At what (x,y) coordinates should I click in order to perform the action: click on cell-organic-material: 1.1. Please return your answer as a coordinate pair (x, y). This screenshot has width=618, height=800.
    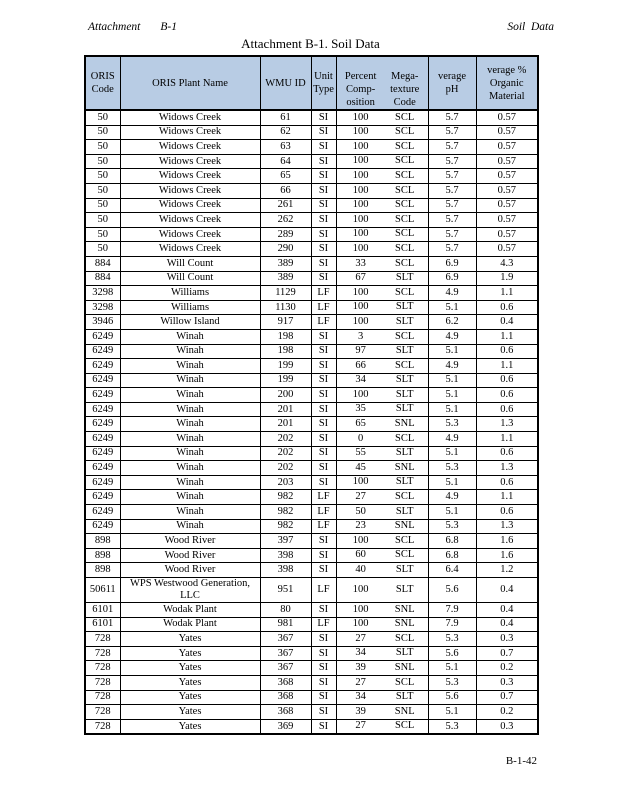
    Looking at the image, I should click on (507, 293).